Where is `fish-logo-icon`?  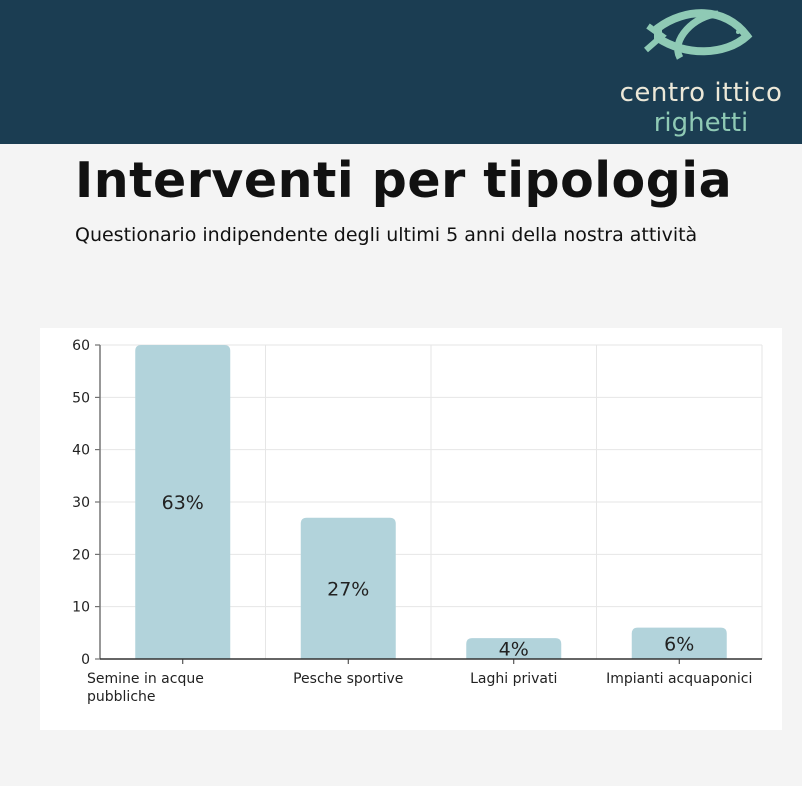 fish-logo-icon is located at coordinates (698, 34).